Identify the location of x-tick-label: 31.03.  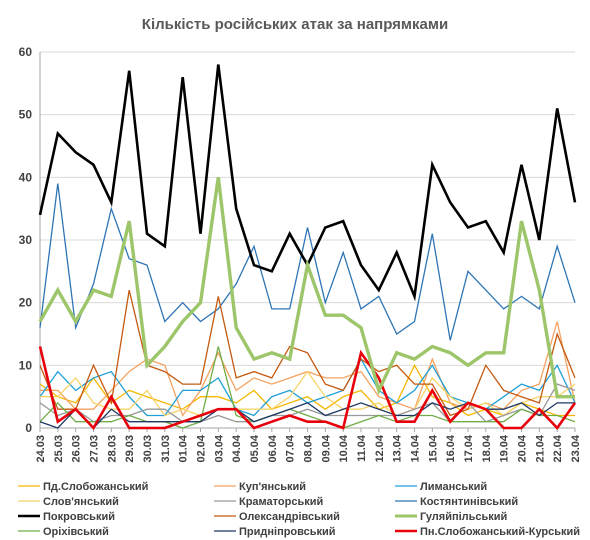
(166, 449).